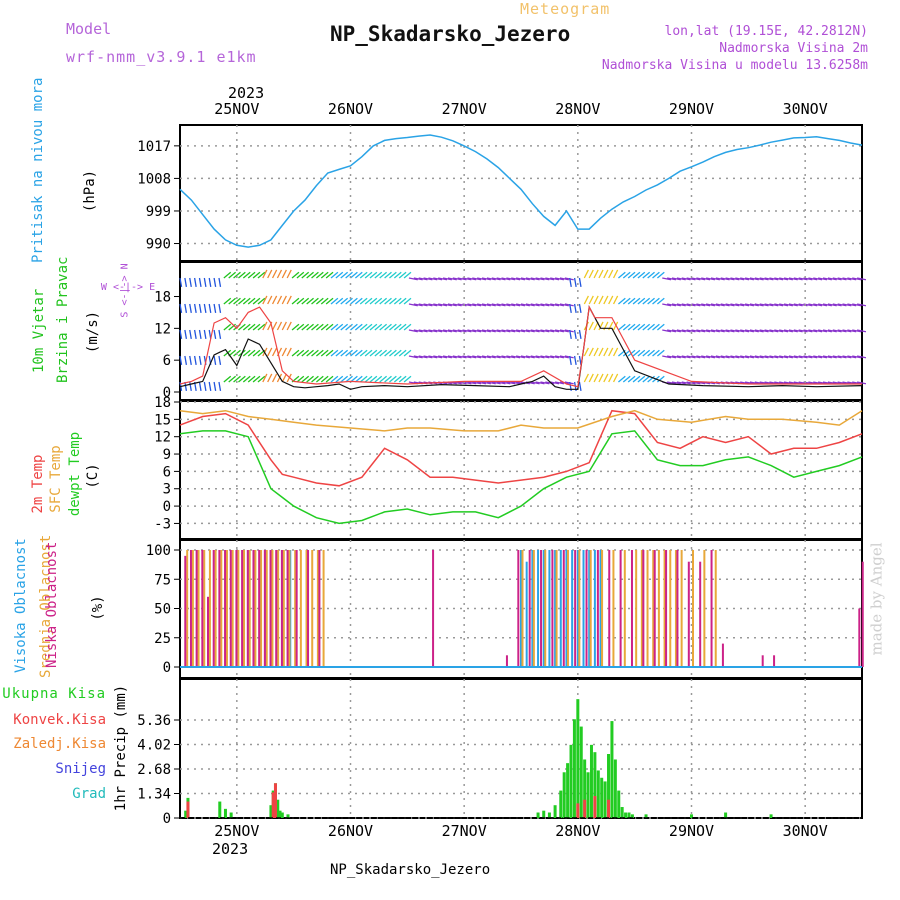  I want to click on date-label-bottom: 27NOV, so click(464, 831).